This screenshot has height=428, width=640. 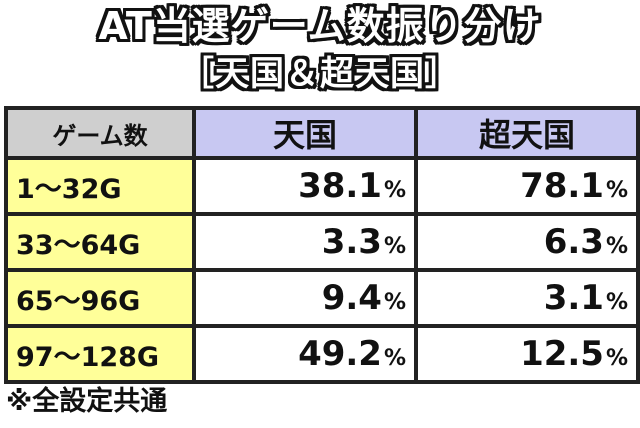 I want to click on game-count-header: ゲーム数, so click(x=100, y=133).